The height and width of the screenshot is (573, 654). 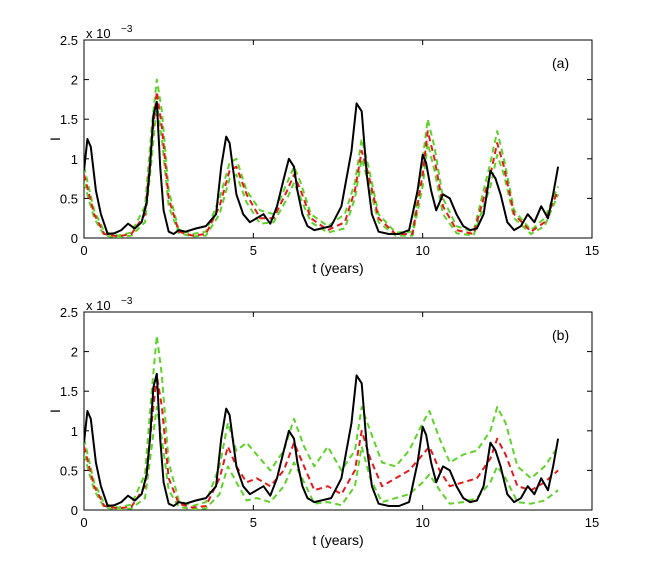 I want to click on panel-b-xtick-label-2: 10, so click(x=422, y=522).